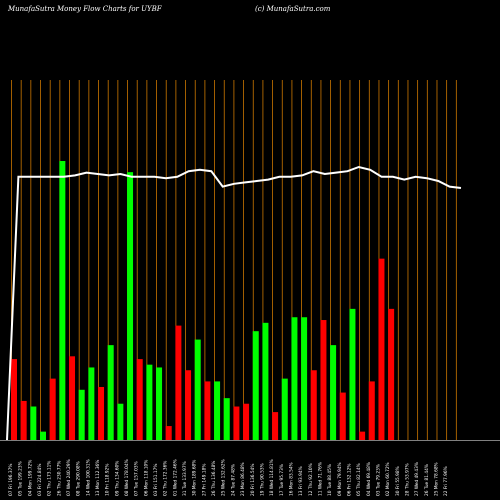 Image resolution: width=500 pixels, height=500 pixels. What do you see at coordinates (320, 479) in the screenshot?
I see `x-tick-label: 11 Wed 71.76%` at bounding box center [320, 479].